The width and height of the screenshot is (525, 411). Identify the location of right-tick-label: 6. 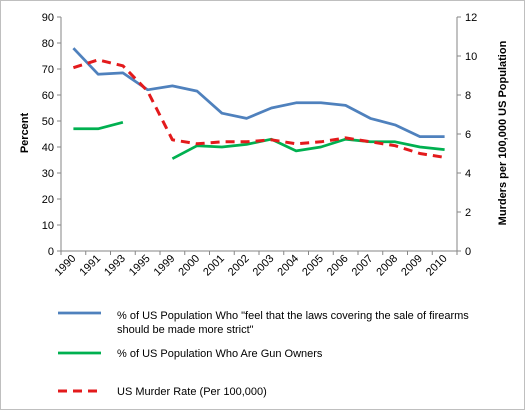
(468, 135).